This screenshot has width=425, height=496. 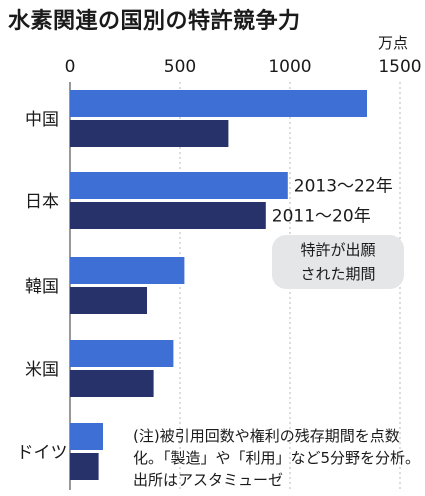 What do you see at coordinates (343, 187) in the screenshot?
I see `series-label: 2013～22年` at bounding box center [343, 187].